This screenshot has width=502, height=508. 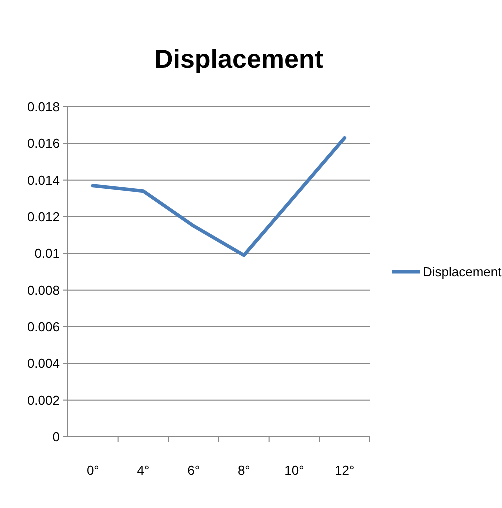 I want to click on x-tick-label: 4°, so click(x=143, y=470).